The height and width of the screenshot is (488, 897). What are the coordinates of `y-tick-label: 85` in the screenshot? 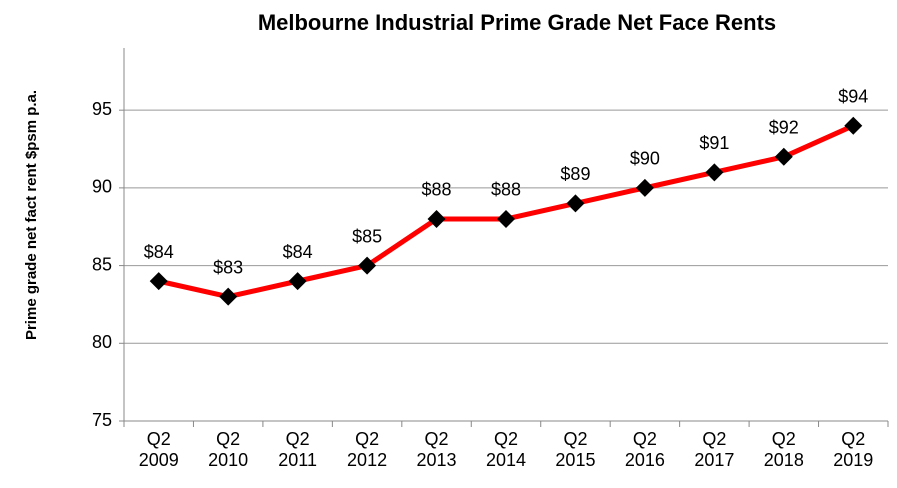 It's located at (102, 264).